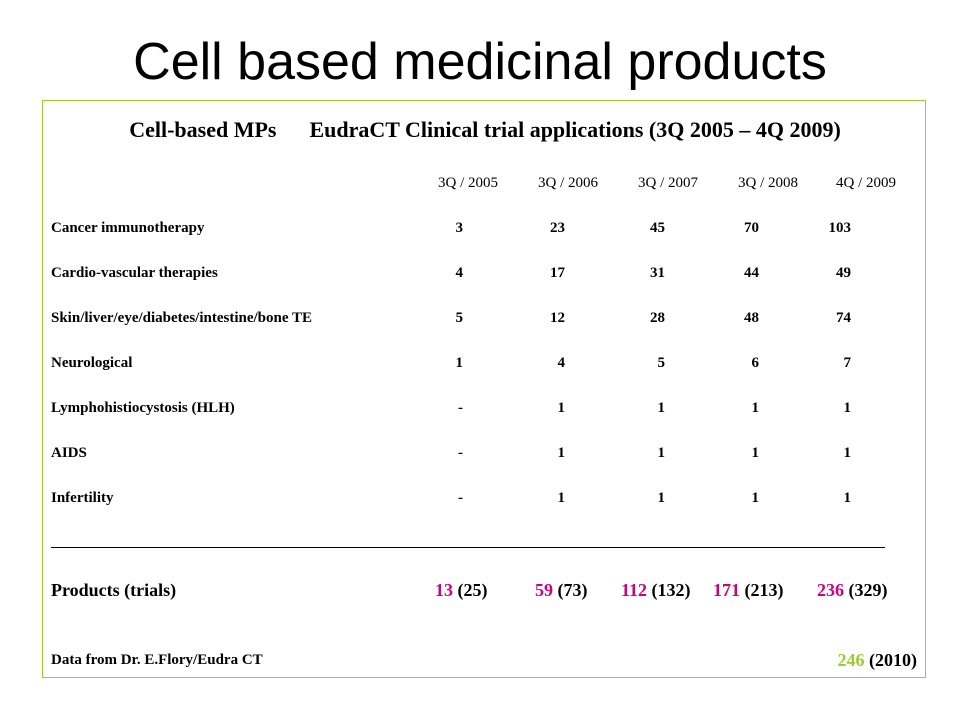 The width and height of the screenshot is (960, 720). What do you see at coordinates (751, 318) in the screenshot?
I see `cell-value: 48` at bounding box center [751, 318].